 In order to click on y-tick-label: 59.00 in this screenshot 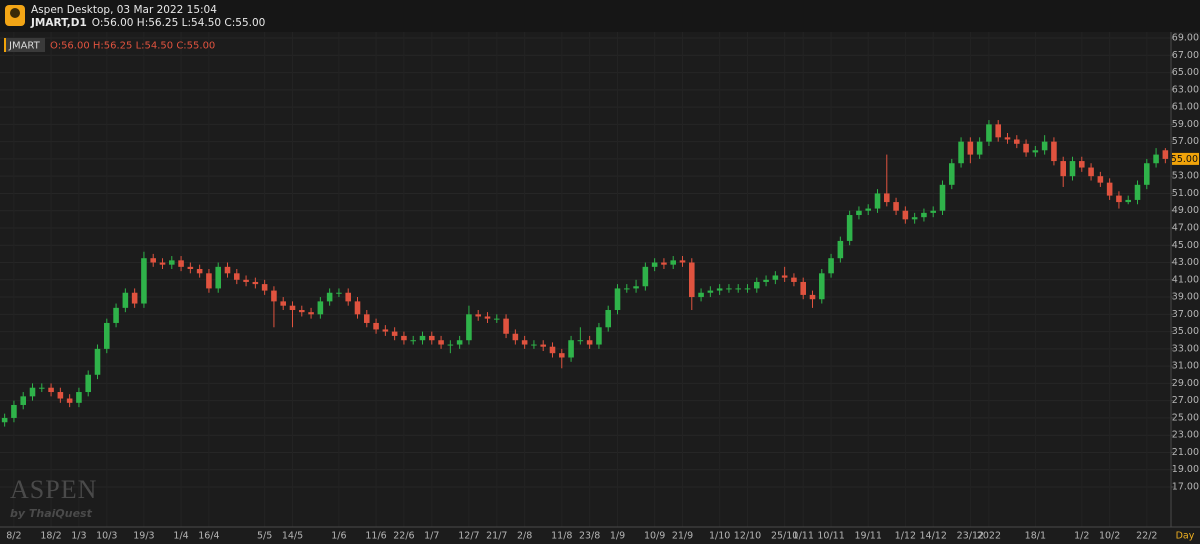, I will do `click(1185, 124)`.